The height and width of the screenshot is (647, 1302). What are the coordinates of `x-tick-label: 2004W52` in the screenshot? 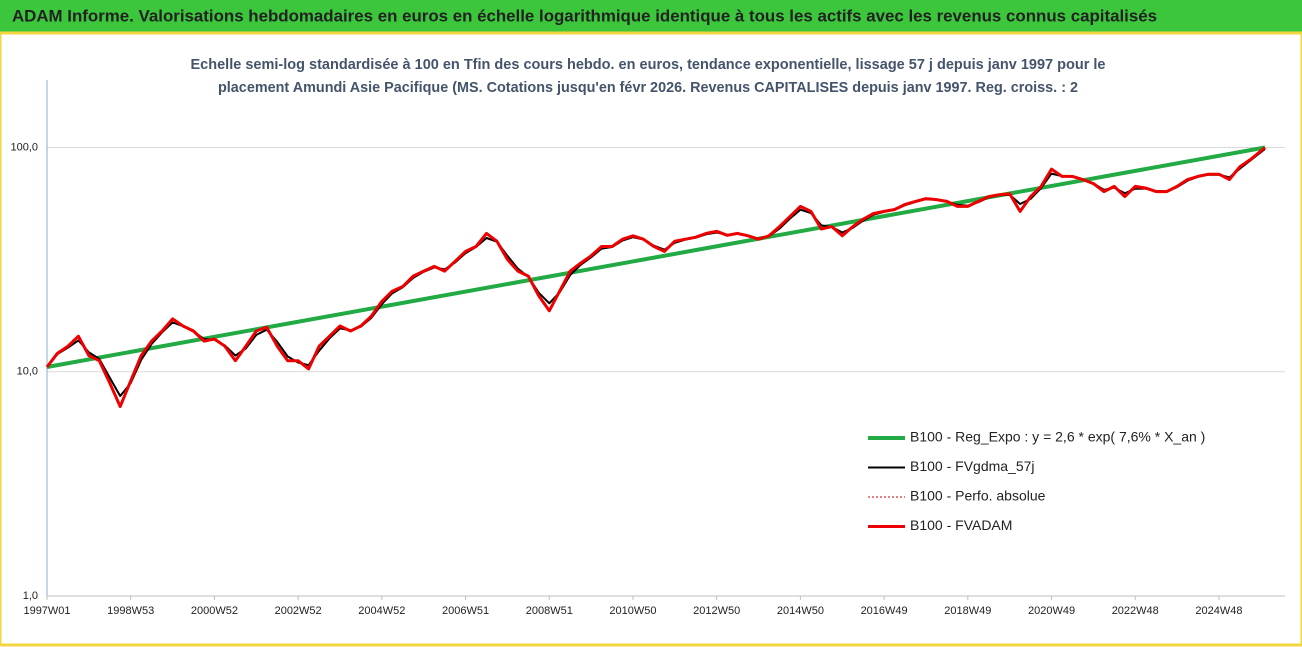 It's located at (381, 611).